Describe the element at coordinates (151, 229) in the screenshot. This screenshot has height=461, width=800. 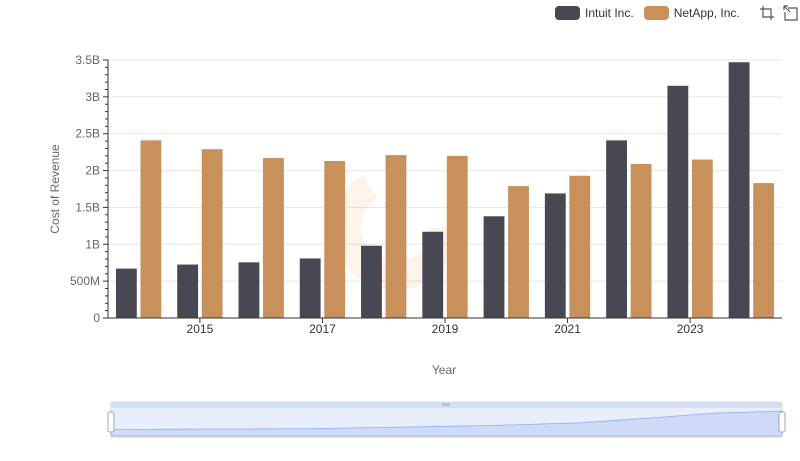
I see `bar-netapp-2014` at that location.